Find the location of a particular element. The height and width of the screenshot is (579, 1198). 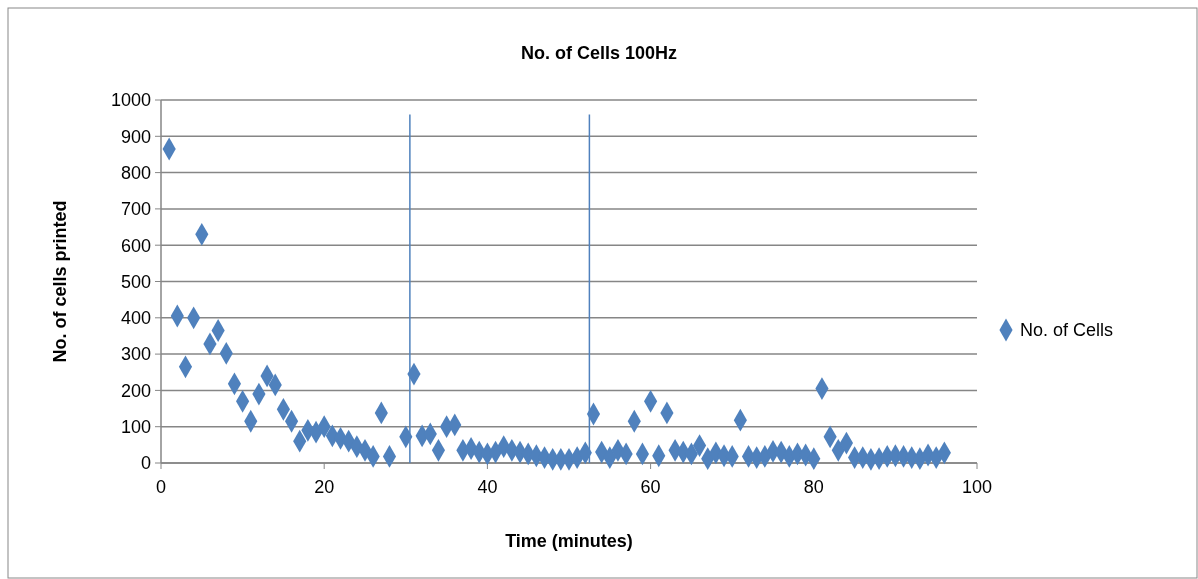

x-tick-label: 80 is located at coordinates (813, 487).